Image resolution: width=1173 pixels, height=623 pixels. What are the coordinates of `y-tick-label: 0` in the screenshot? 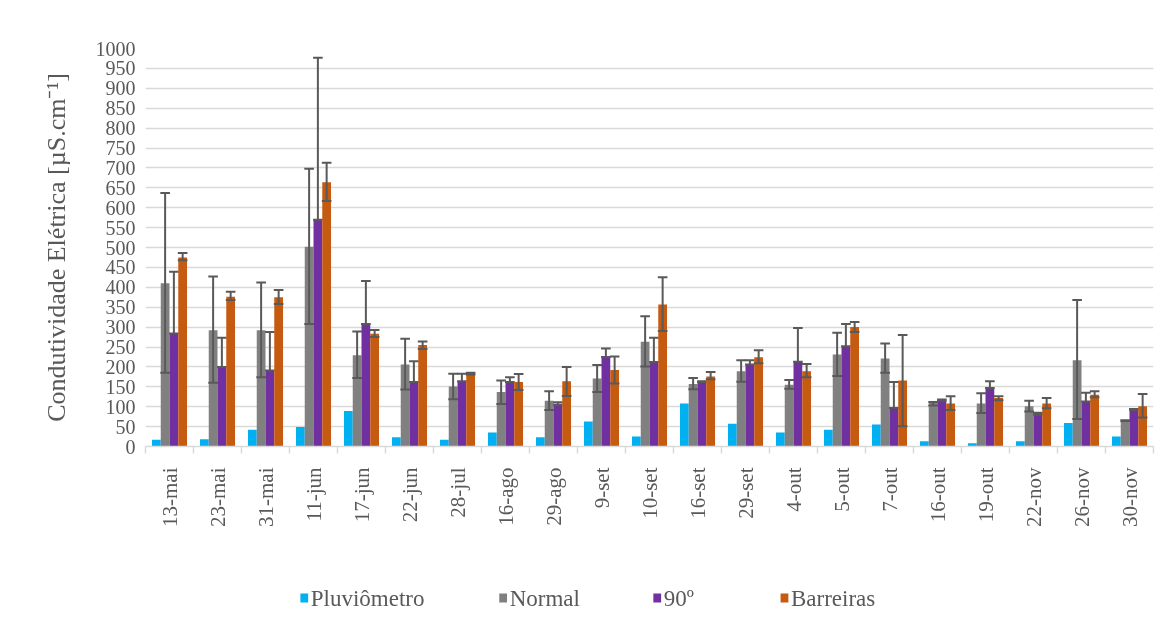 It's located at (130, 446).